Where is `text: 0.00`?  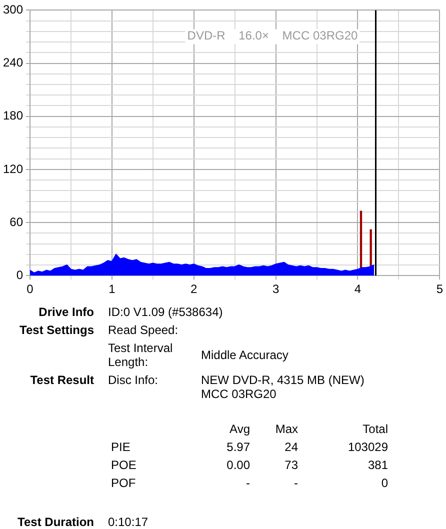
text: 0.00 is located at coordinates (238, 465).